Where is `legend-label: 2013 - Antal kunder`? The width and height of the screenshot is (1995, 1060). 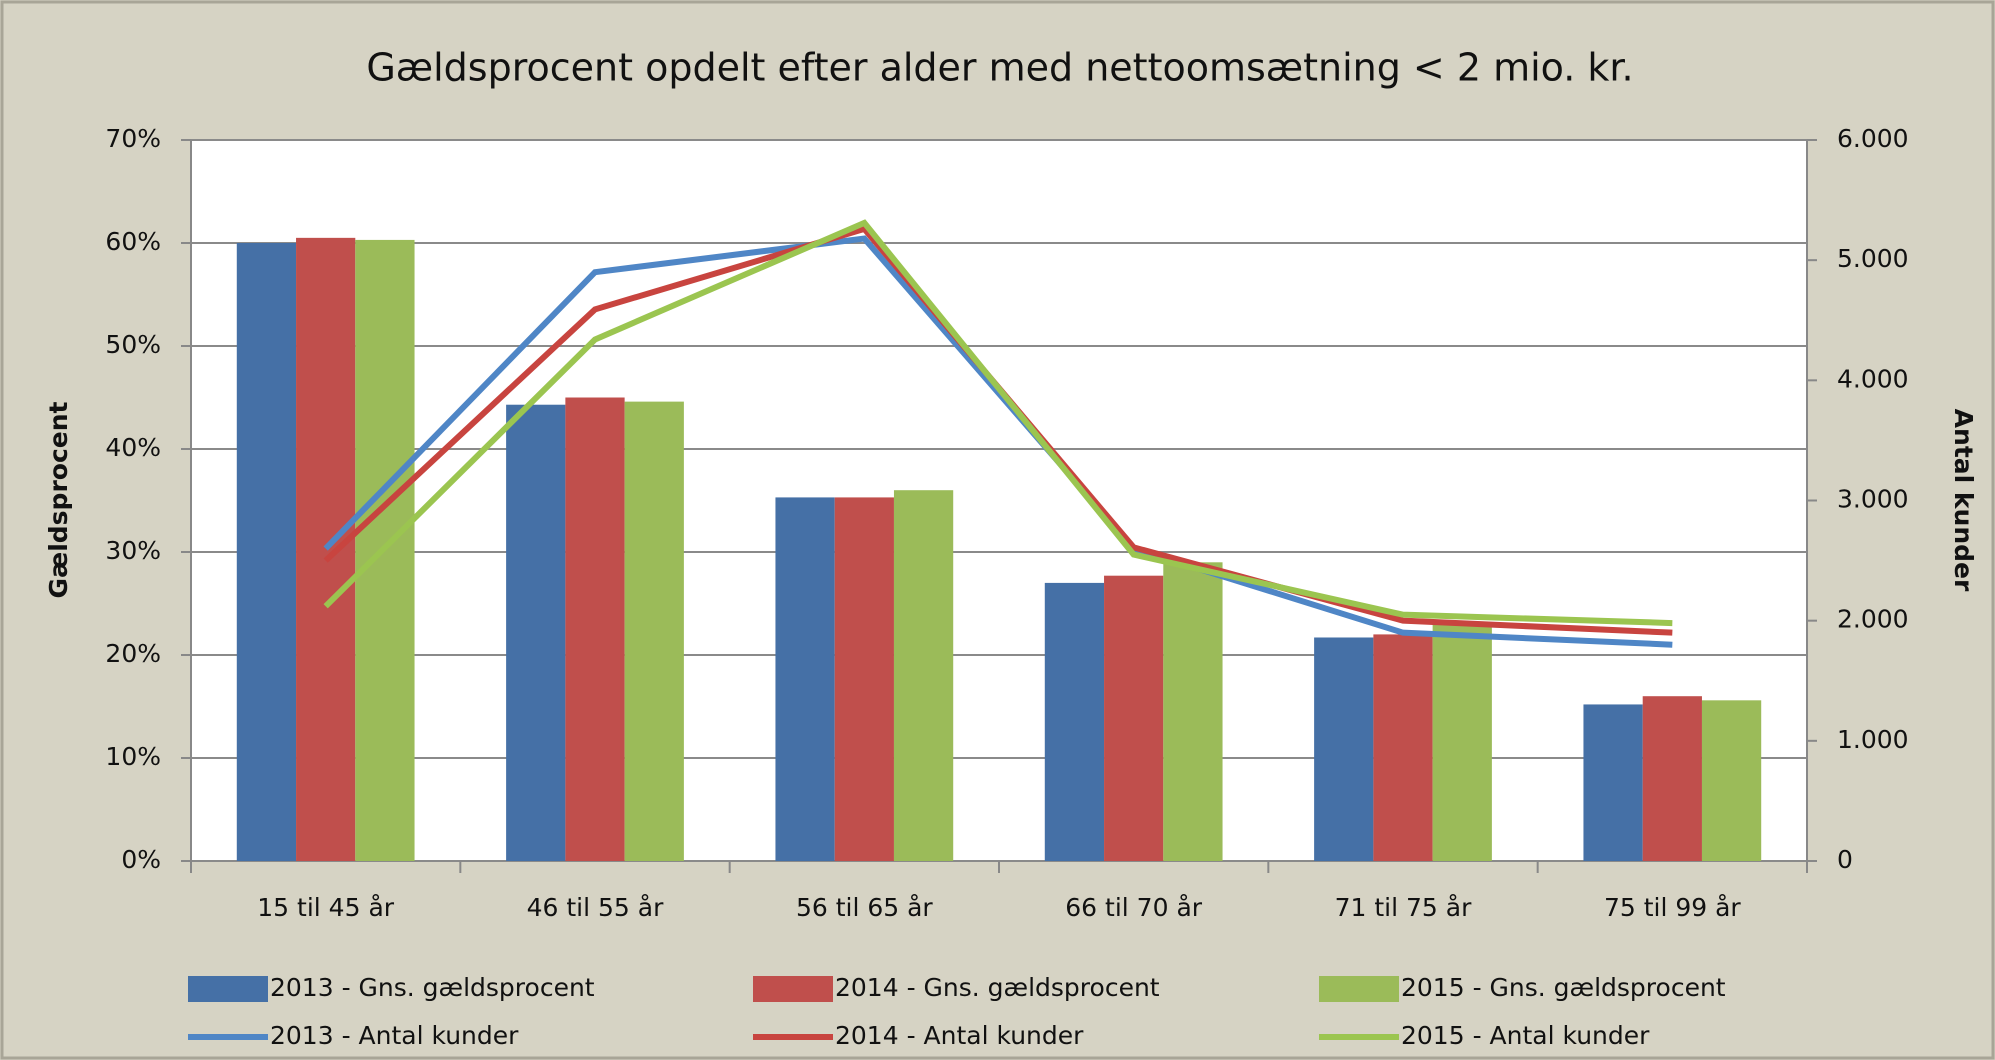
legend-label: 2013 - Antal kunder is located at coordinates (394, 1035).